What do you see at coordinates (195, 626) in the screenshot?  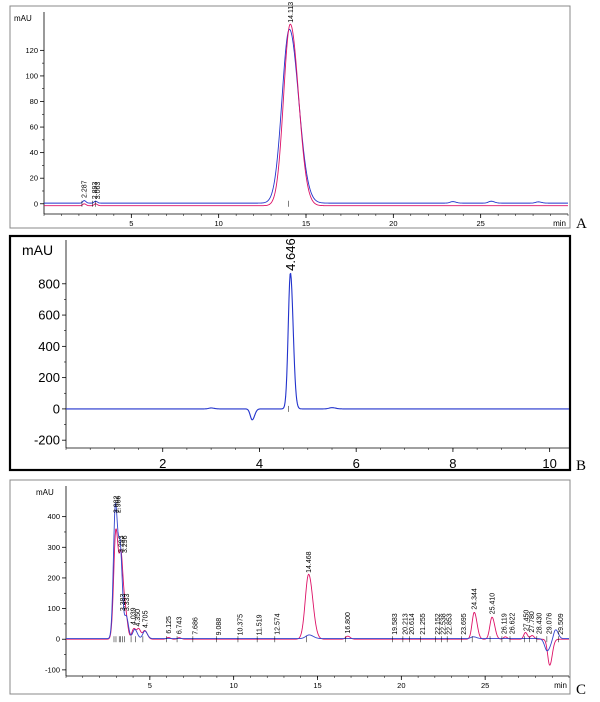 I see `peak-retention-label: 7.686` at bounding box center [195, 626].